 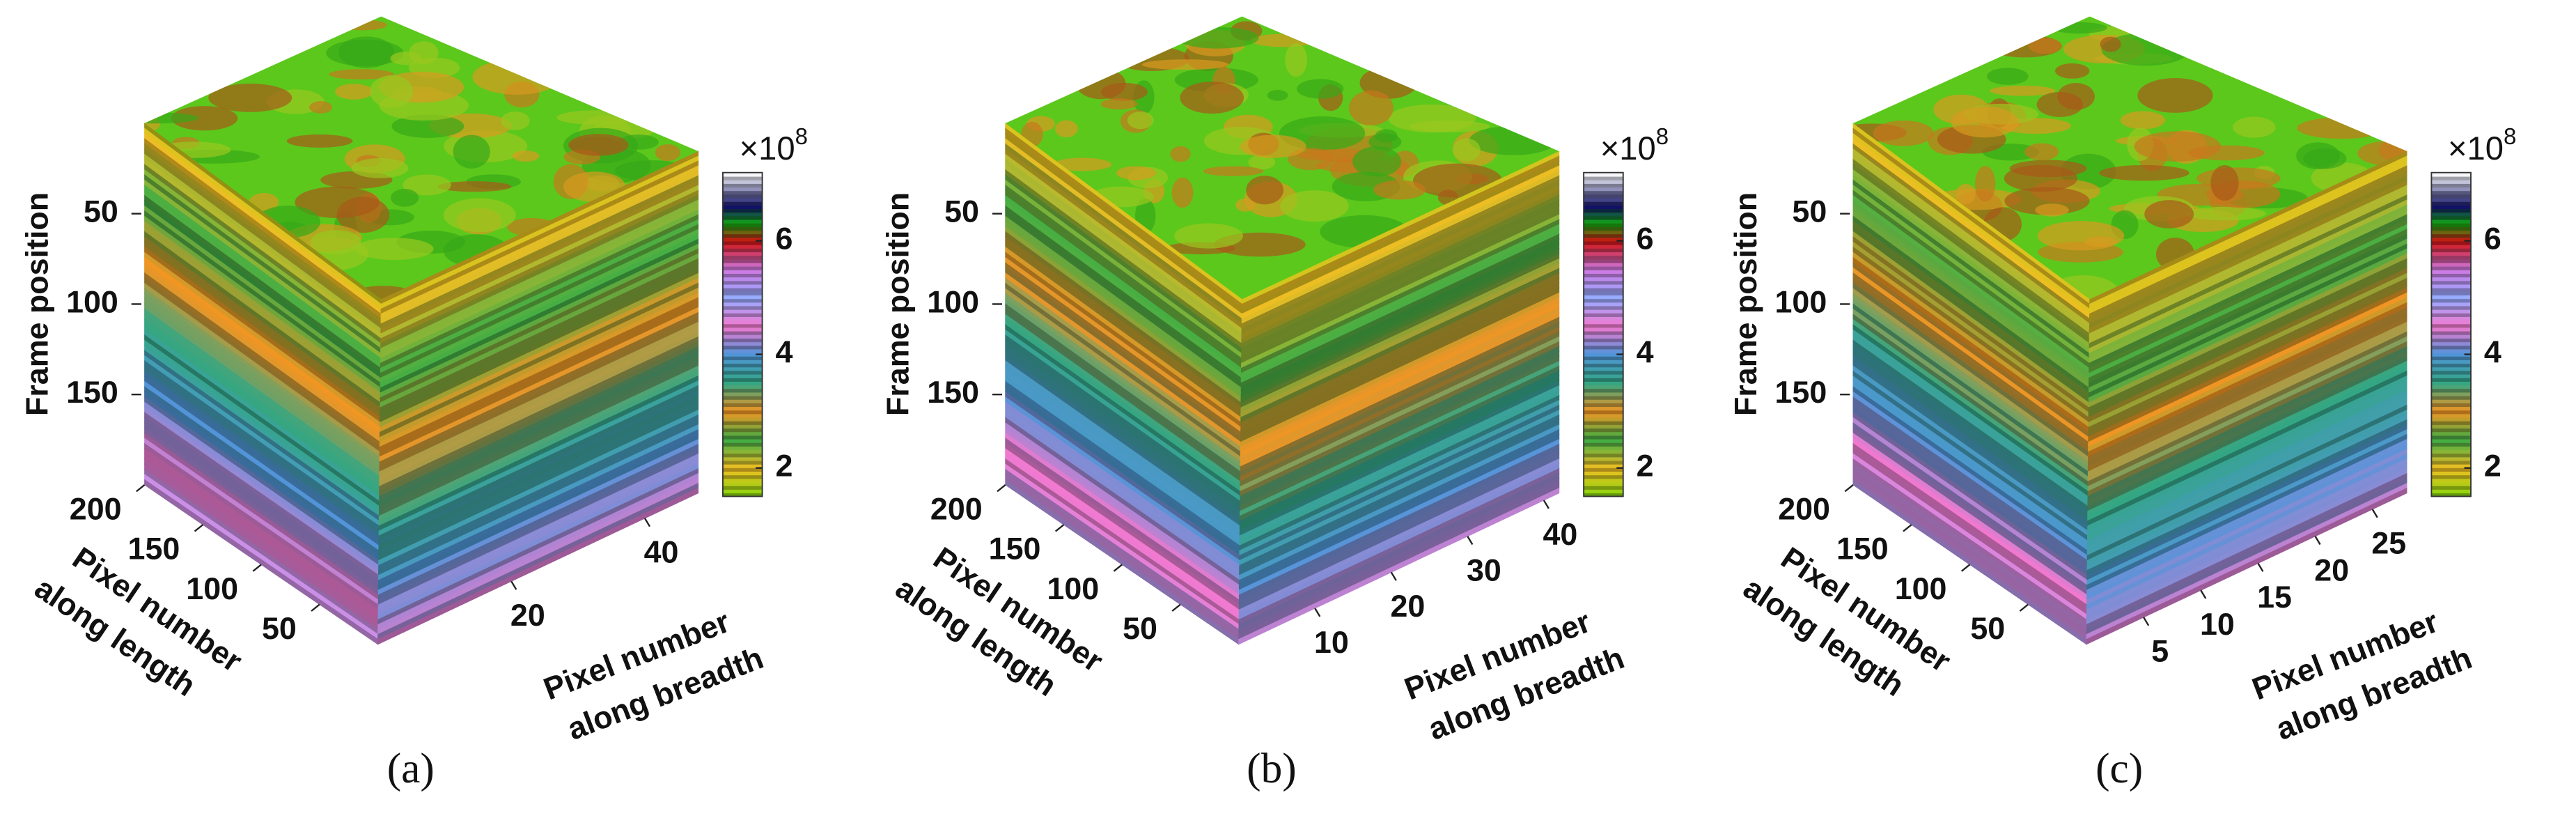 What do you see at coordinates (92, 301) in the screenshot?
I see `z-tick-label: 100` at bounding box center [92, 301].